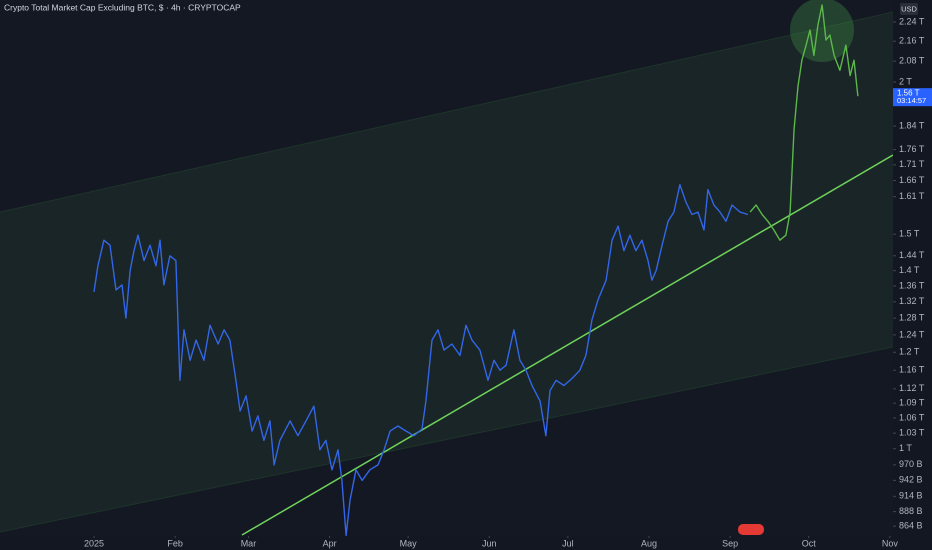 Image resolution: width=932 pixels, height=550 pixels. I want to click on y-tick-label: 1.06 T, so click(912, 417).